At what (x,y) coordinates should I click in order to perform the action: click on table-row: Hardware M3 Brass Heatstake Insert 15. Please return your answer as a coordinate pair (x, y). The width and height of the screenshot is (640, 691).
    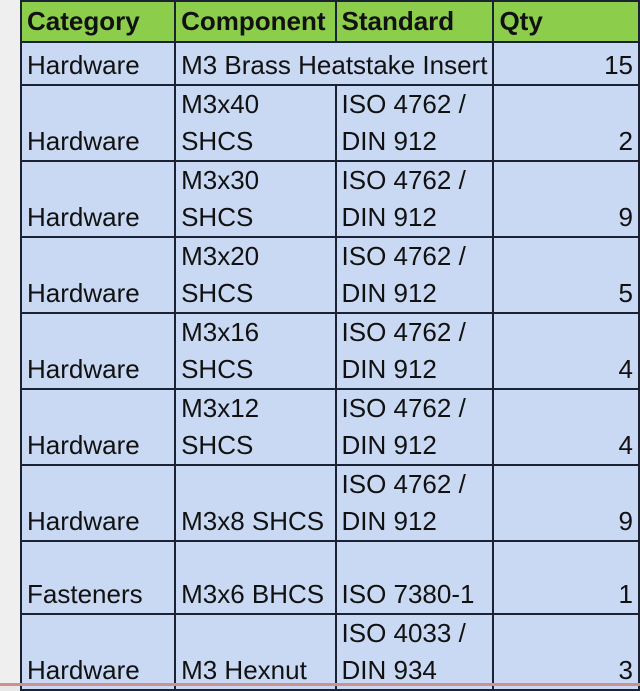
    Looking at the image, I should click on (329, 63).